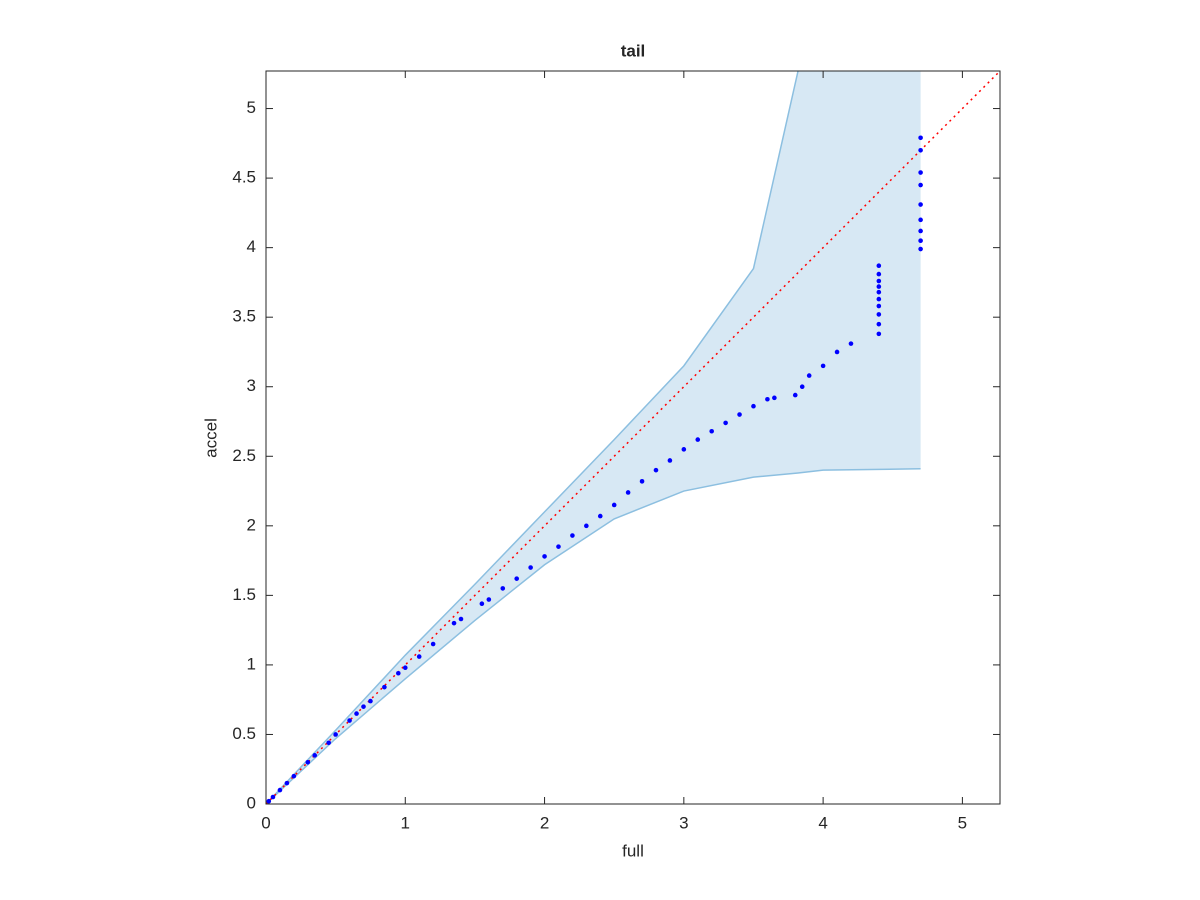  What do you see at coordinates (251, 663) in the screenshot?
I see `y-tick-label: 1` at bounding box center [251, 663].